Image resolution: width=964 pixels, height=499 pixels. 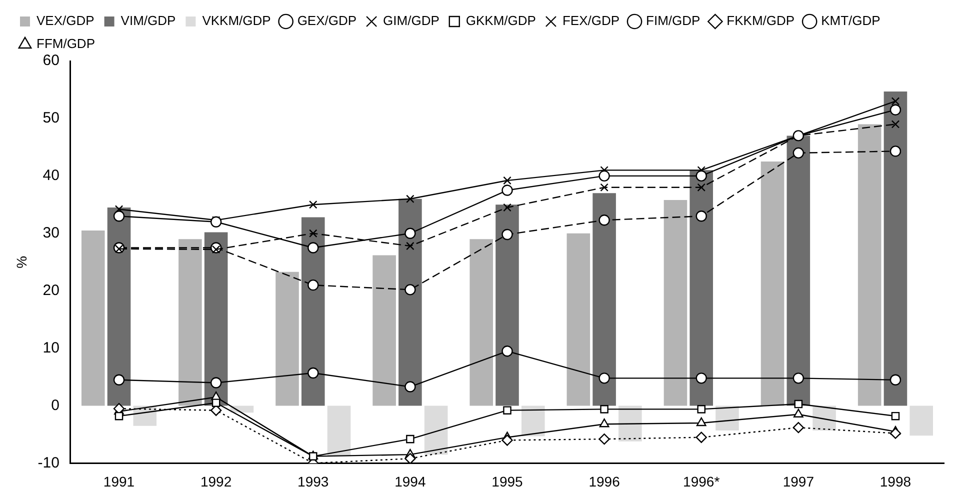 I want to click on y-tick-label: 60, so click(x=51, y=61).